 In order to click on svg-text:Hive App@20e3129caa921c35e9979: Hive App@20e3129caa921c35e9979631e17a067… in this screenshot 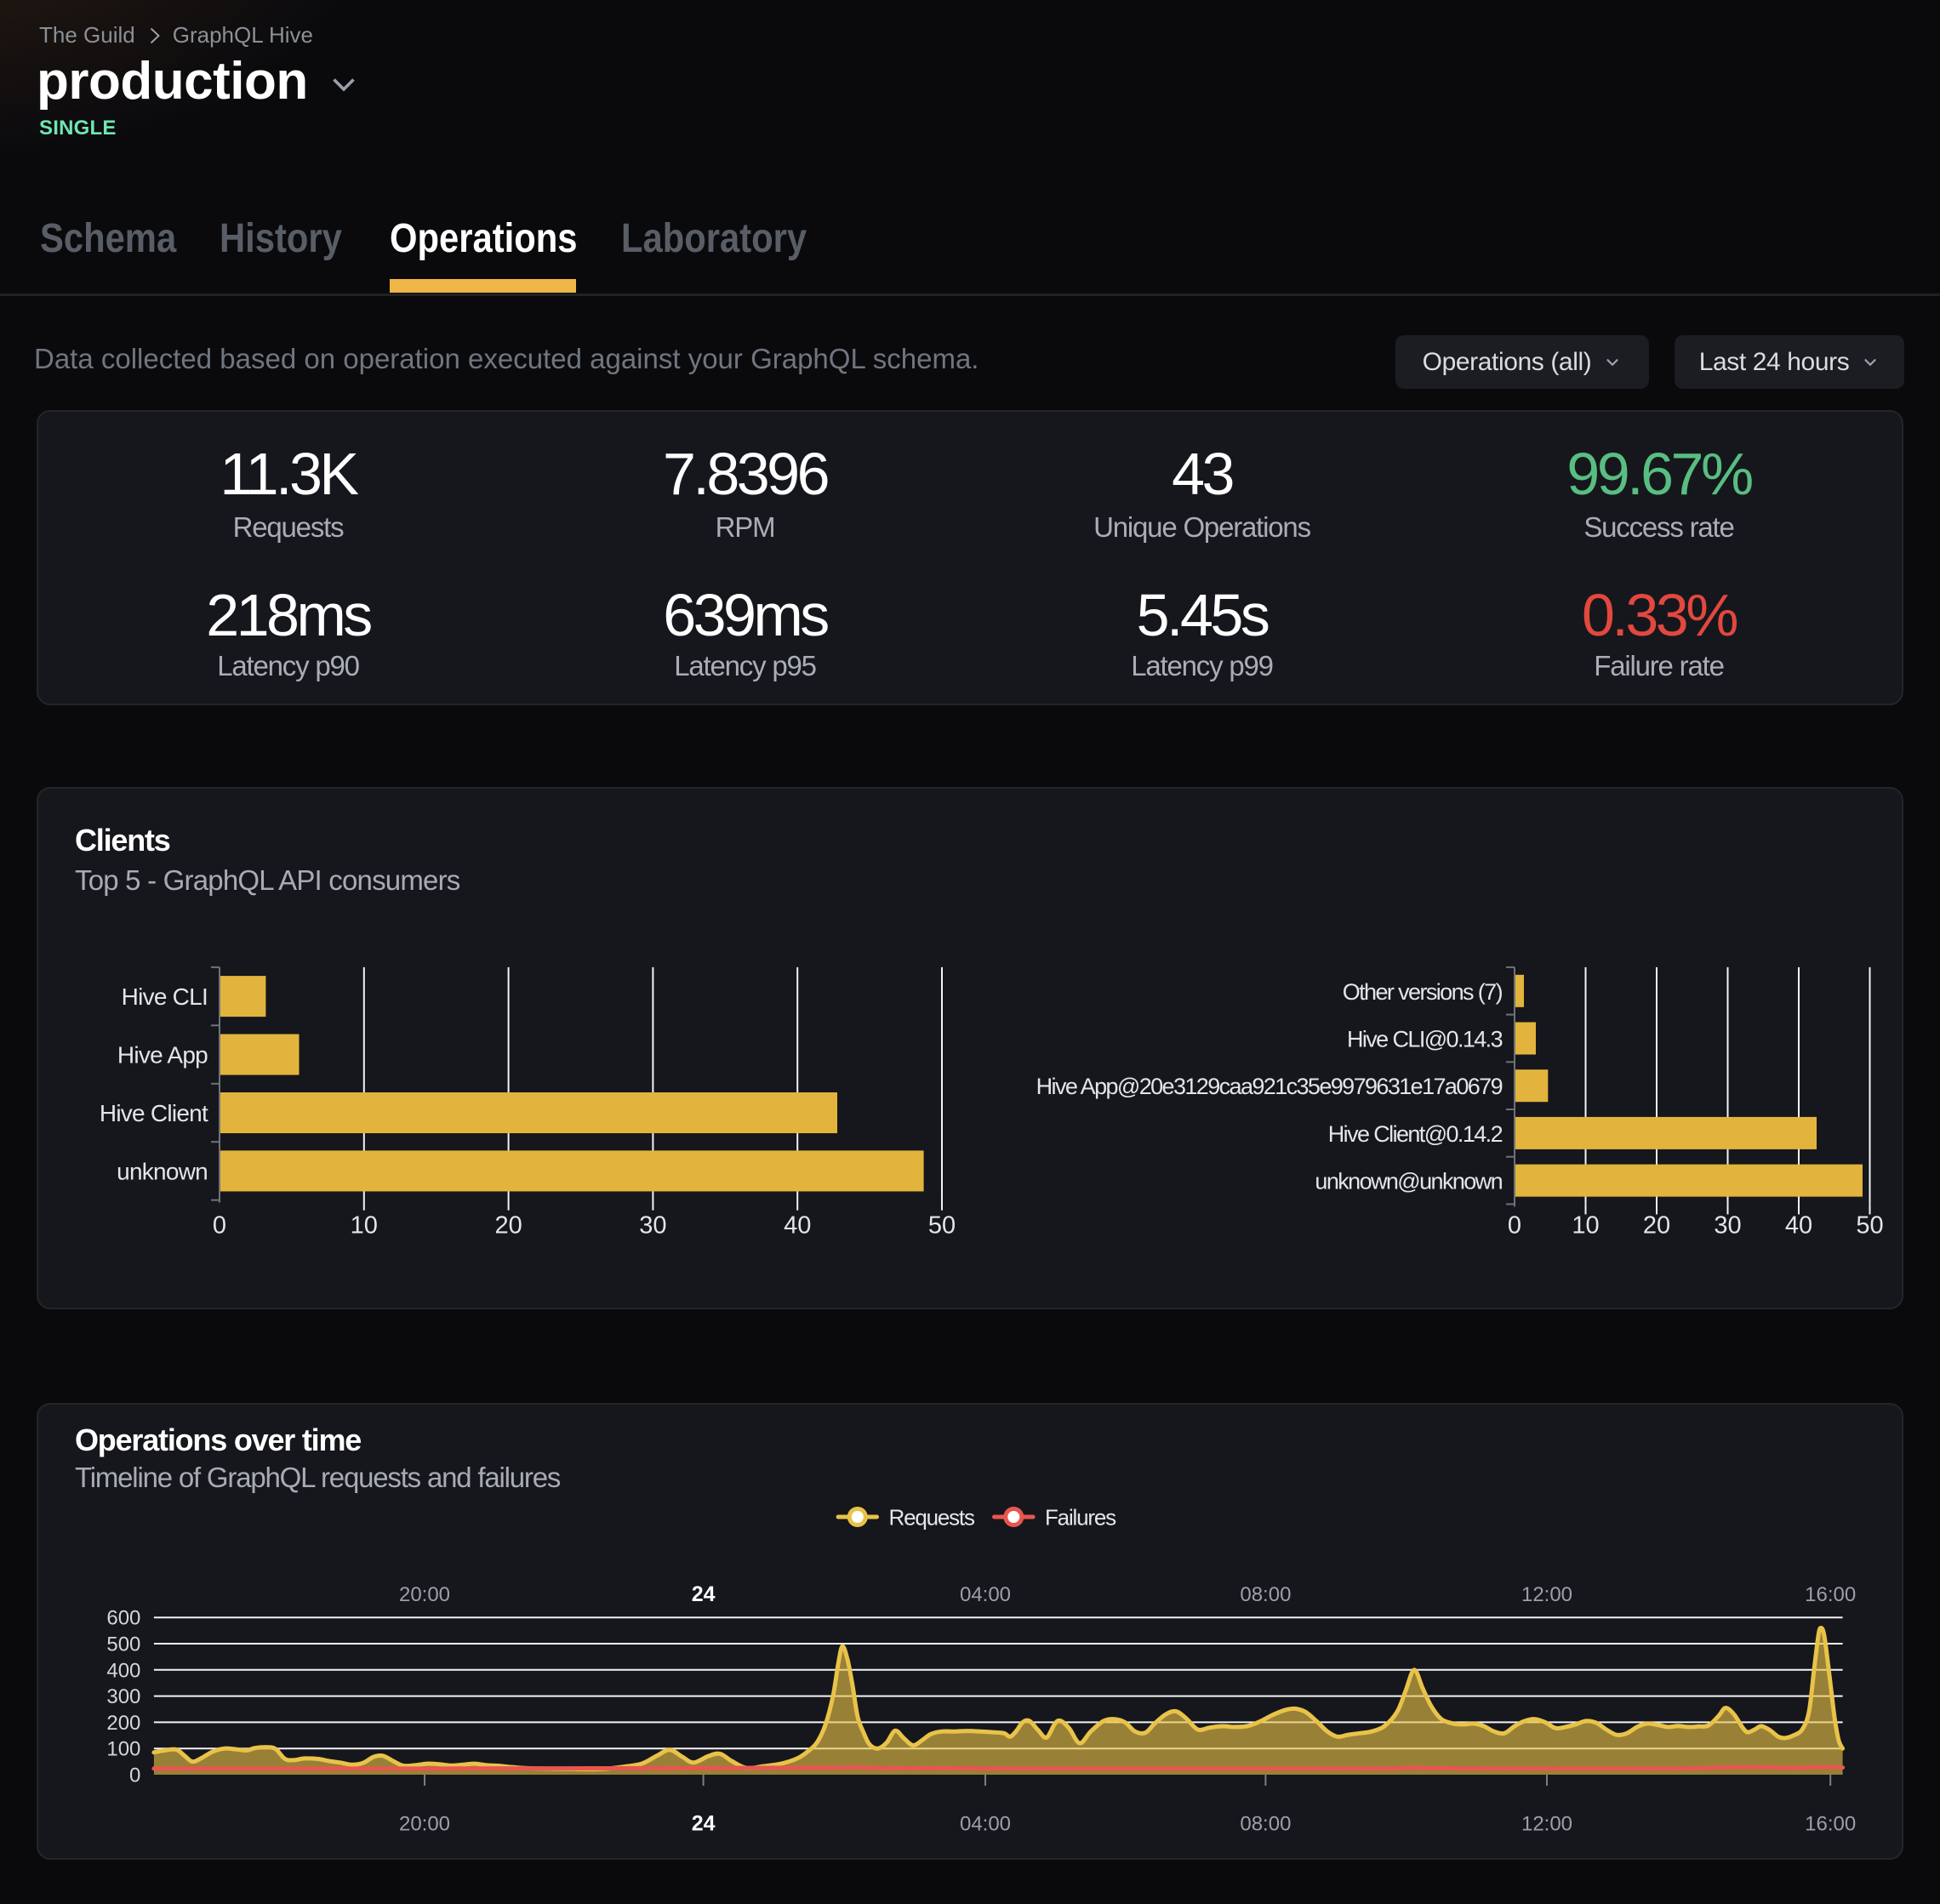, I will do `click(1269, 1086)`.